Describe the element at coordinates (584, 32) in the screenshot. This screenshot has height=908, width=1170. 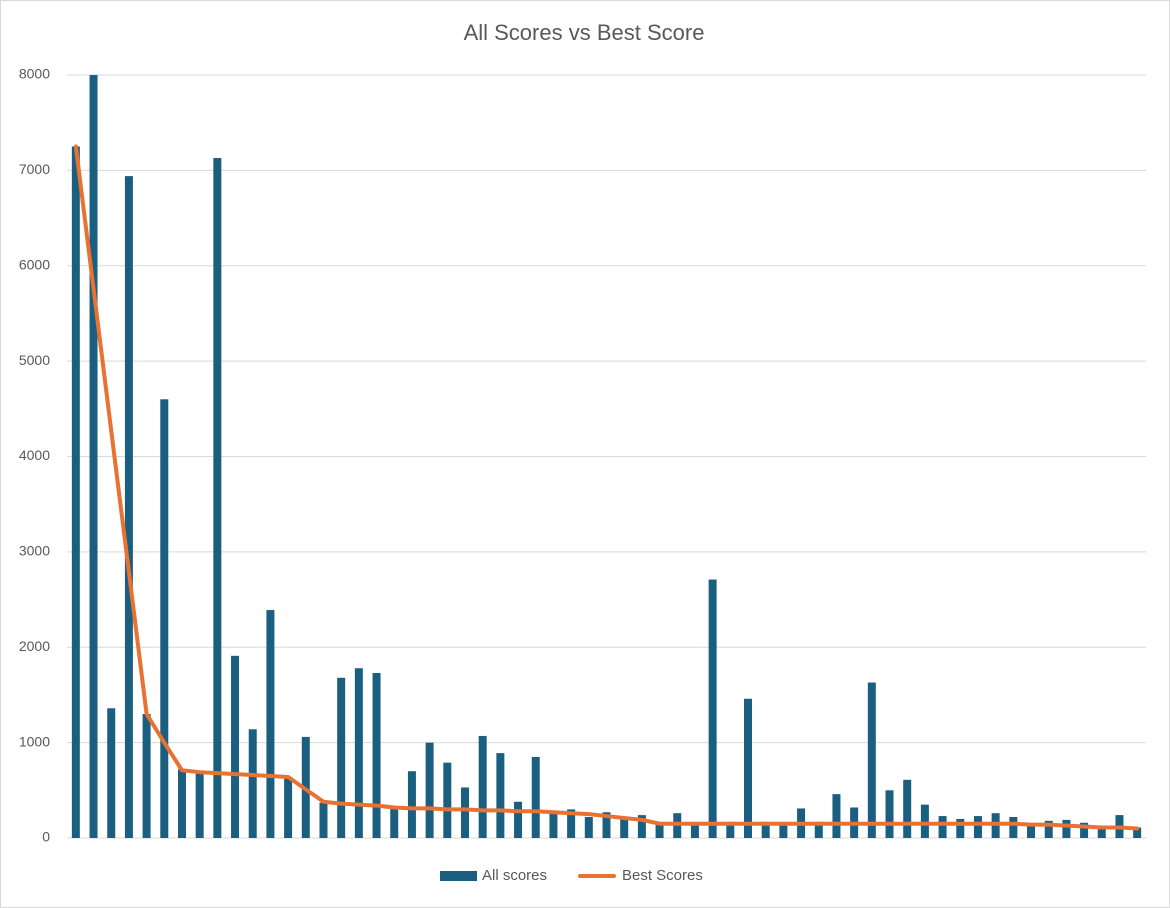
I see `chart-title: All Scores vs Best Score` at that location.